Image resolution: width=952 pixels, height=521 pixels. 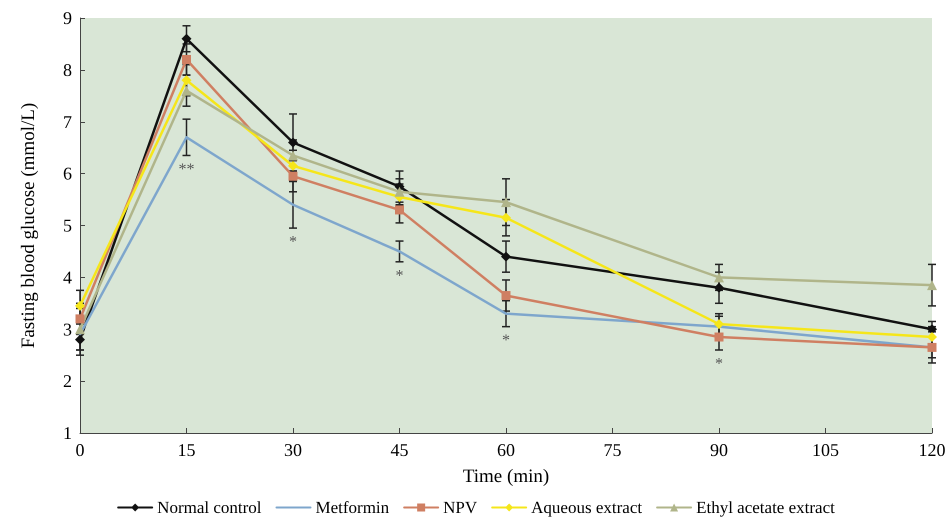 What do you see at coordinates (399, 450) in the screenshot?
I see `x-tick-label: 45` at bounding box center [399, 450].